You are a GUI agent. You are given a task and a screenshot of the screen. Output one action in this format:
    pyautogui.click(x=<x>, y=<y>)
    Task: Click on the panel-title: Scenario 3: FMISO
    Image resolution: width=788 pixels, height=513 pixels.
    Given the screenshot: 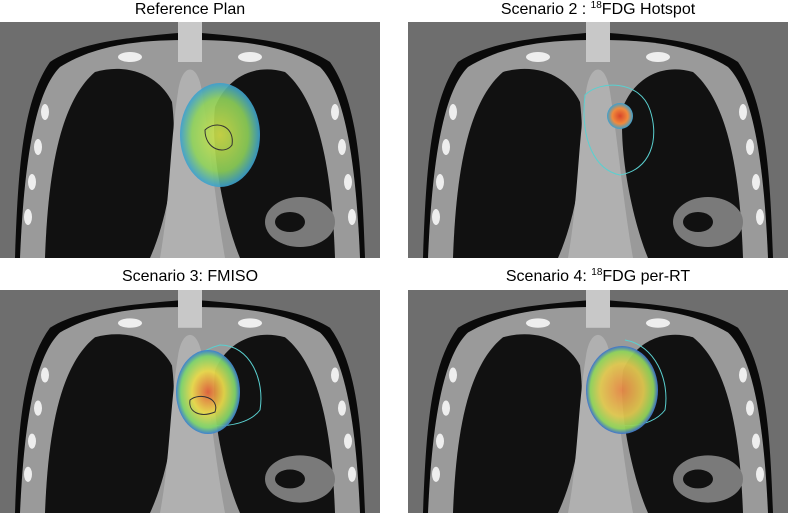 What is the action you would take?
    pyautogui.click(x=190, y=276)
    